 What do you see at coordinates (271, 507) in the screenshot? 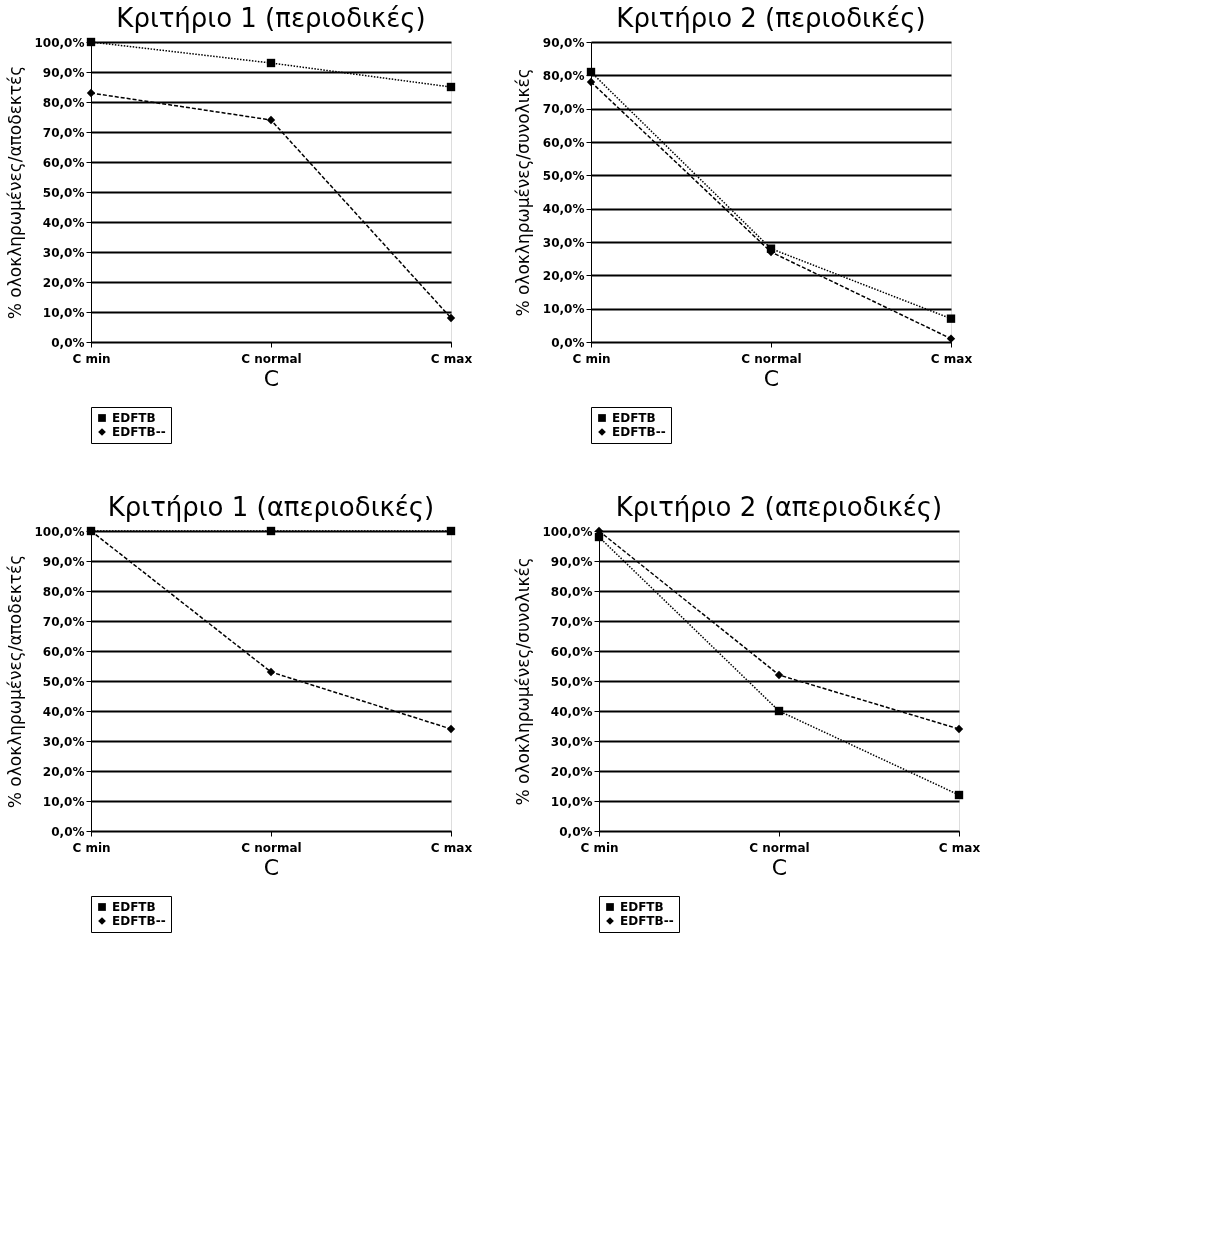
I see `chart-title: Κριτήριο 1 (απεριοδικές)` at bounding box center [271, 507].